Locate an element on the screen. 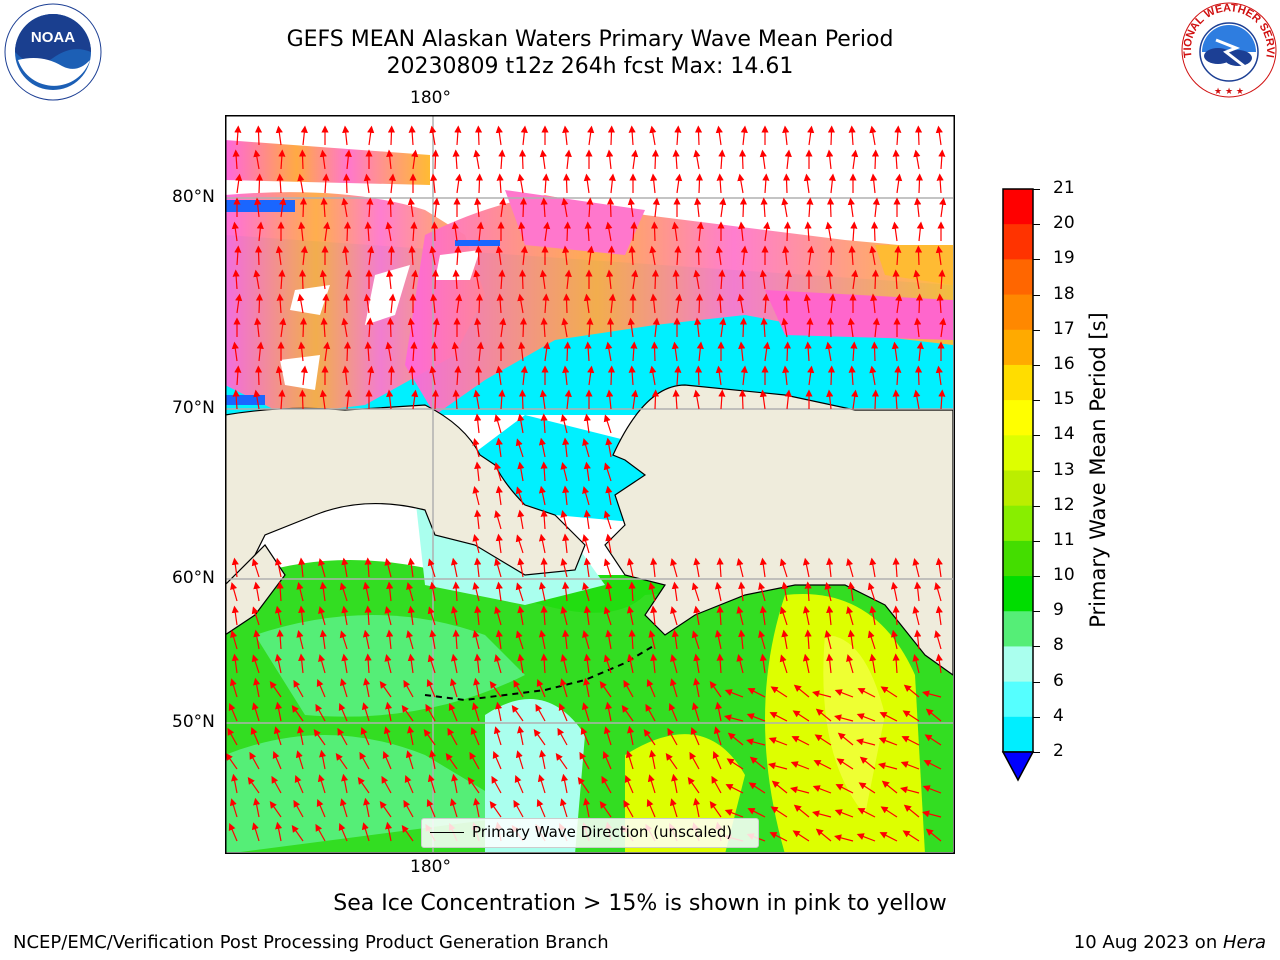  colorbar-label: Primary Wave Mean Period [s] is located at coordinates (1098, 470).